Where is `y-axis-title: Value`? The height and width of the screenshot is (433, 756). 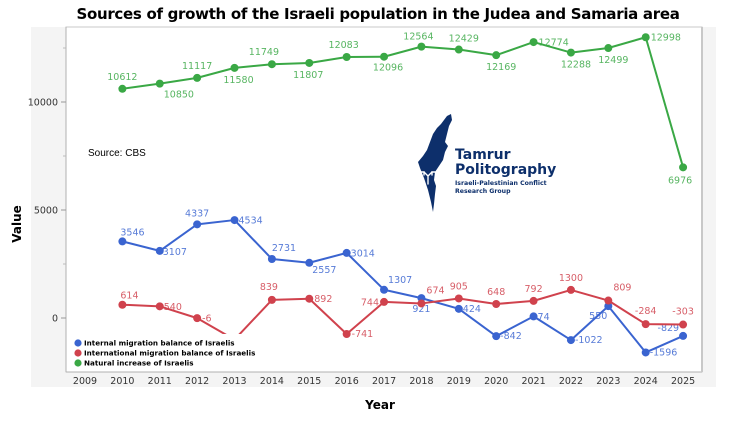 y-axis-title: Value is located at coordinates (17, 224).